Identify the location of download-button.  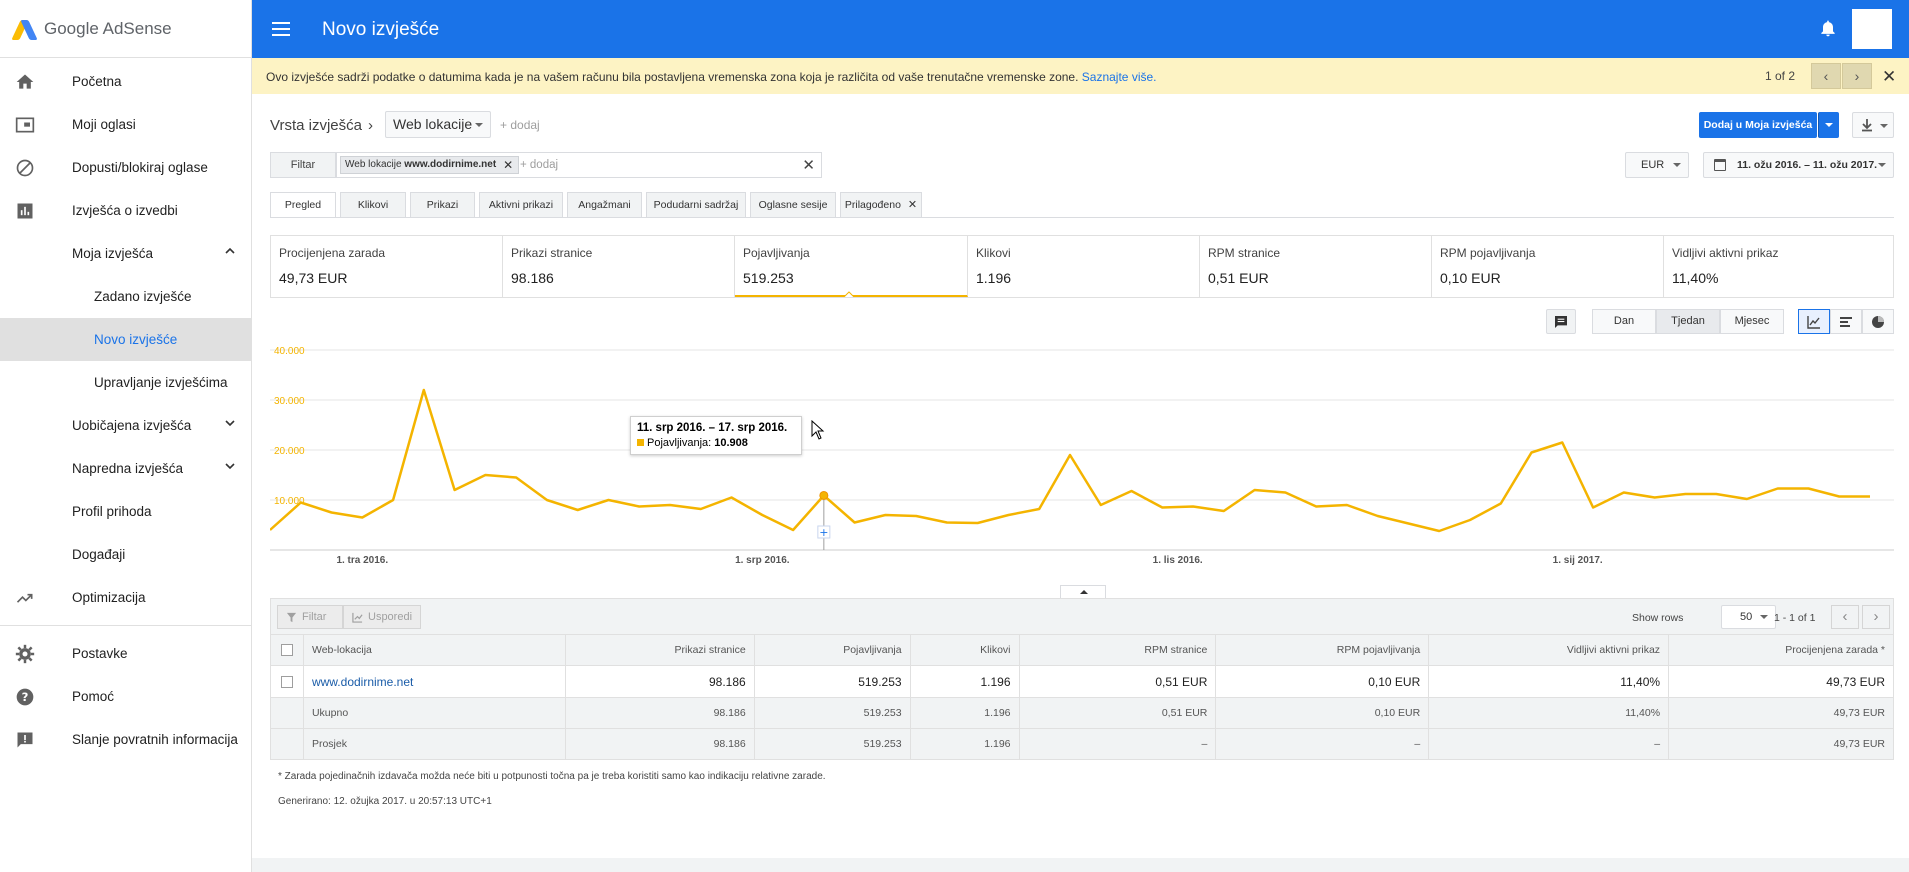
(1873, 125).